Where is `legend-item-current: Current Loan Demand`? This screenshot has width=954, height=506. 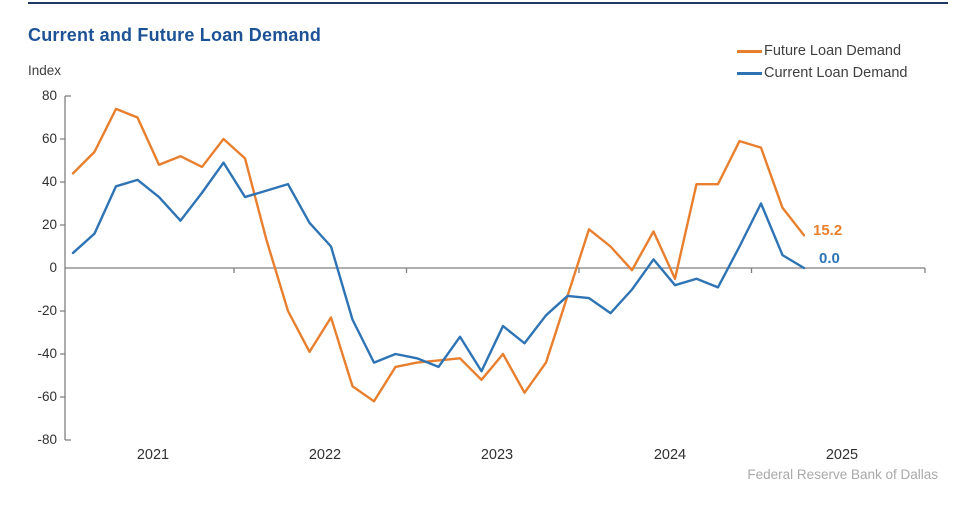
legend-item-current: Current Loan Demand is located at coordinates (822, 73).